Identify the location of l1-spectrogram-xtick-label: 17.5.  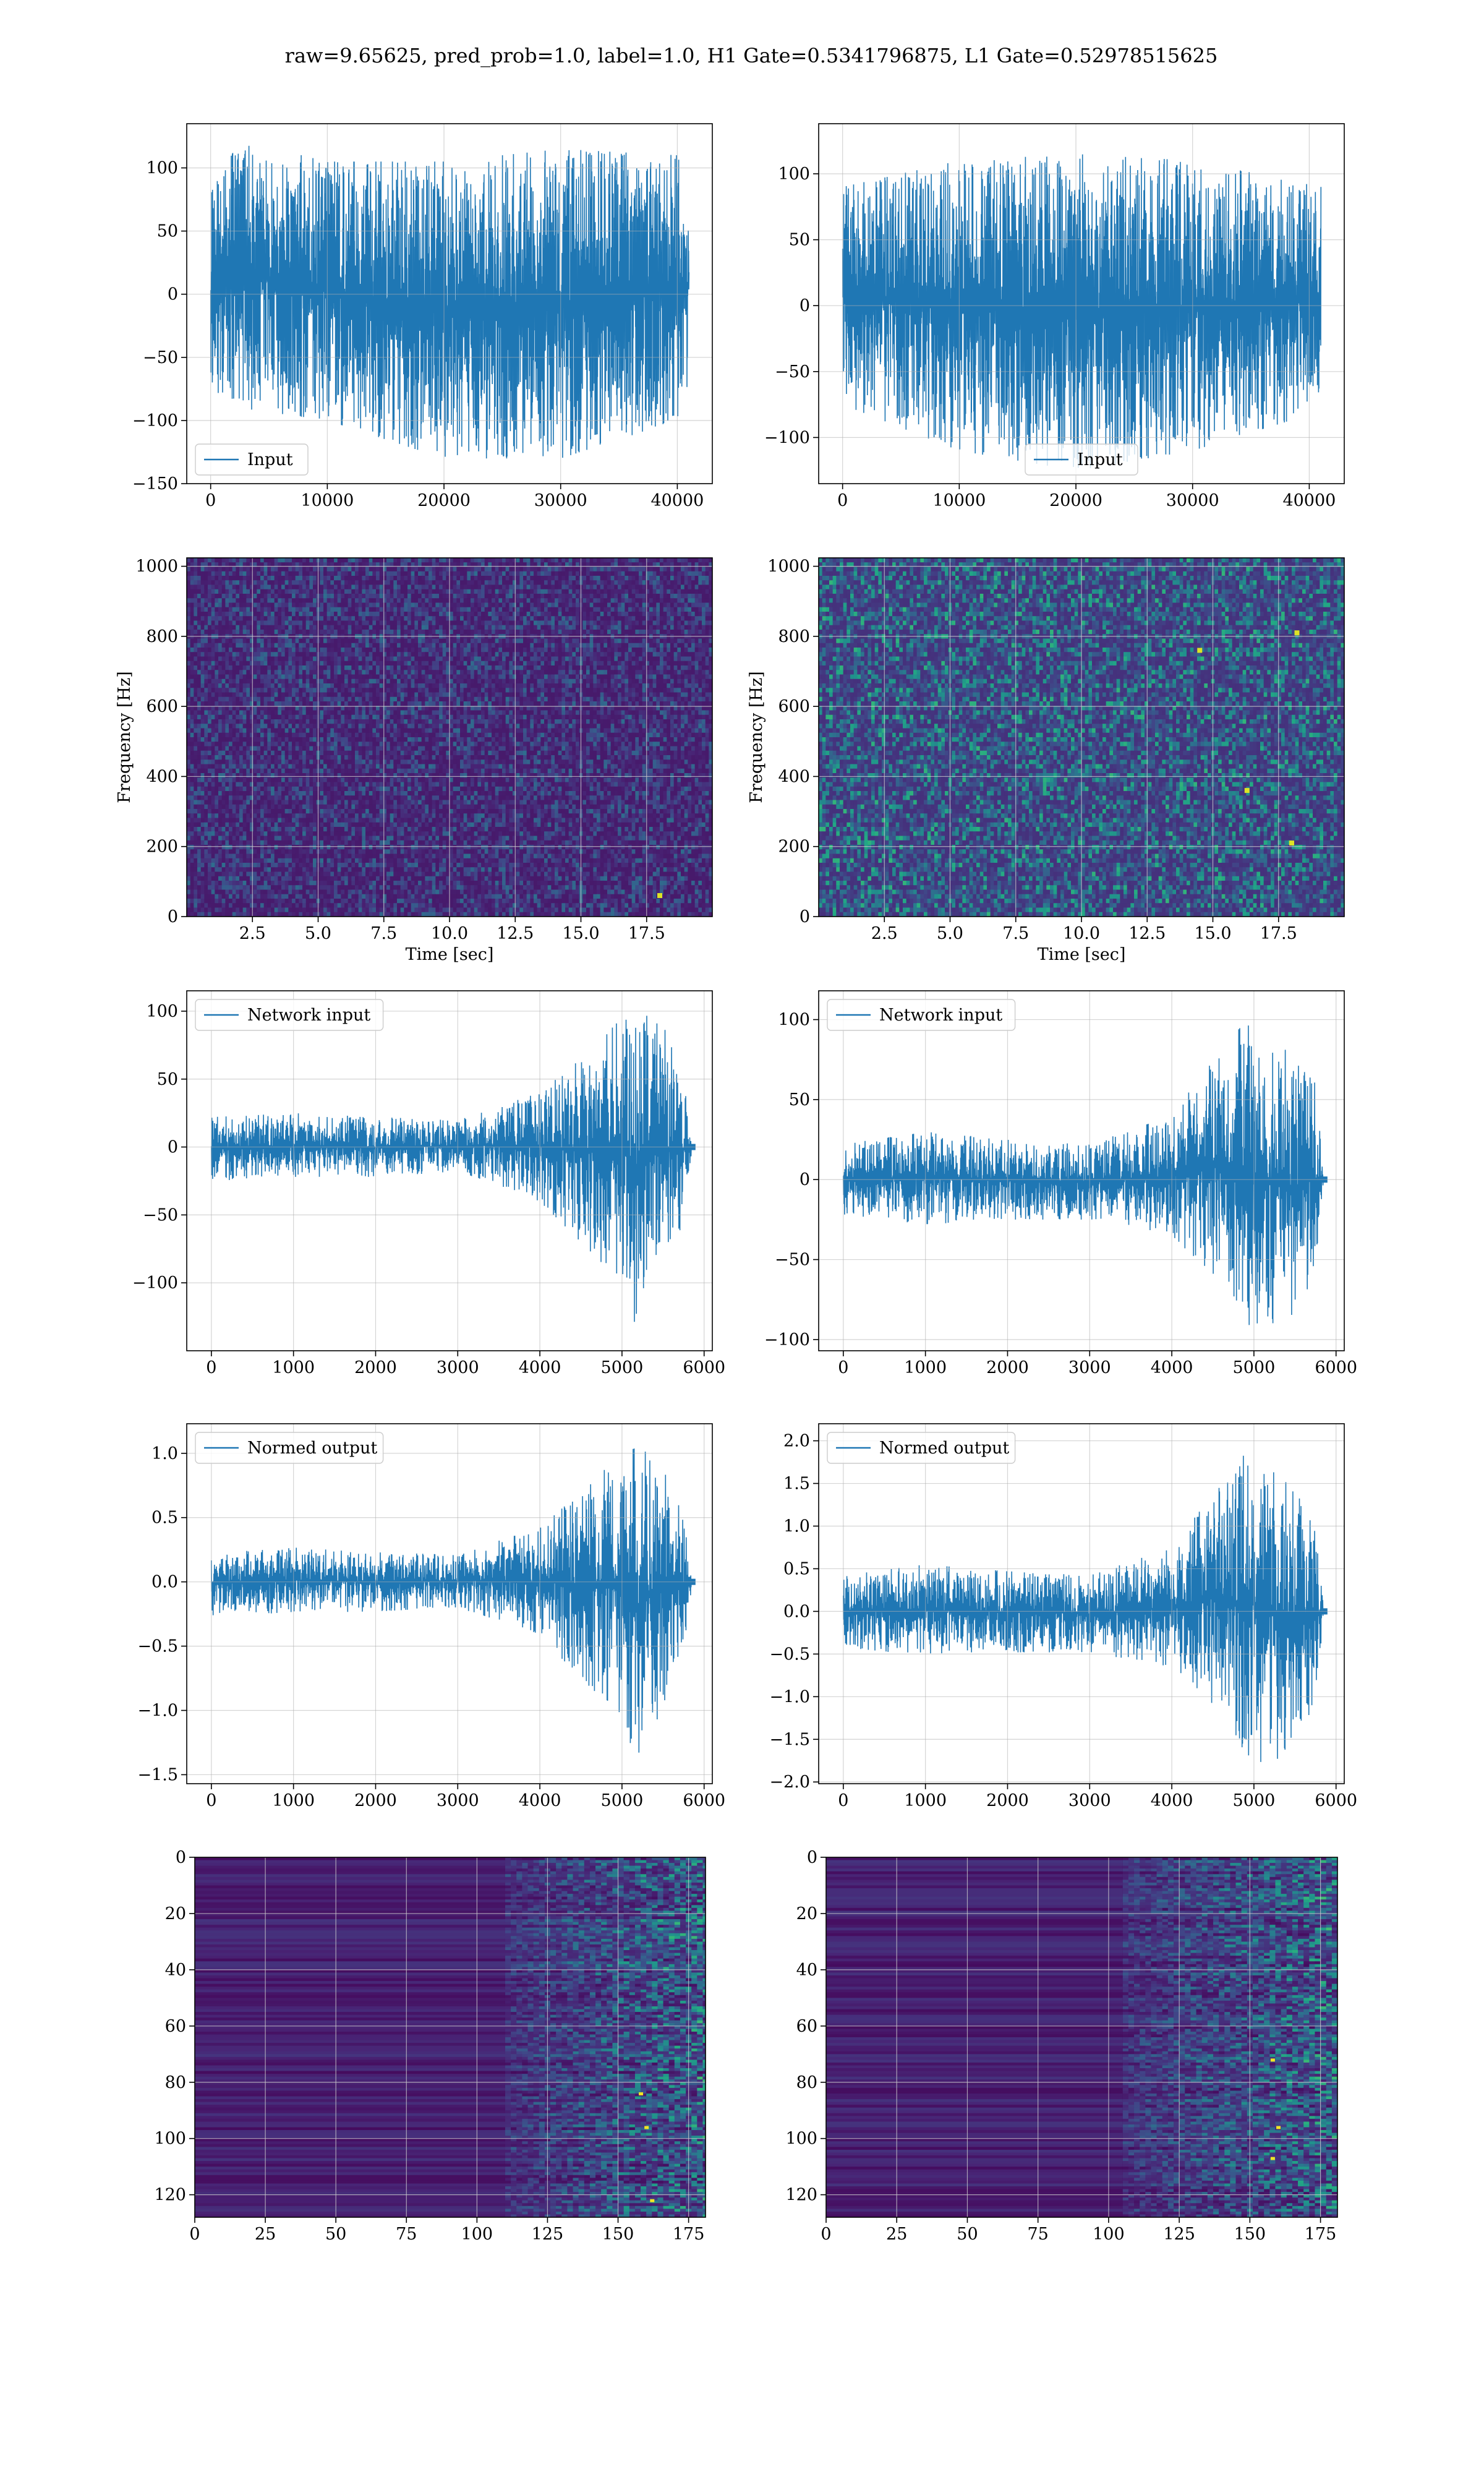
(1278, 933).